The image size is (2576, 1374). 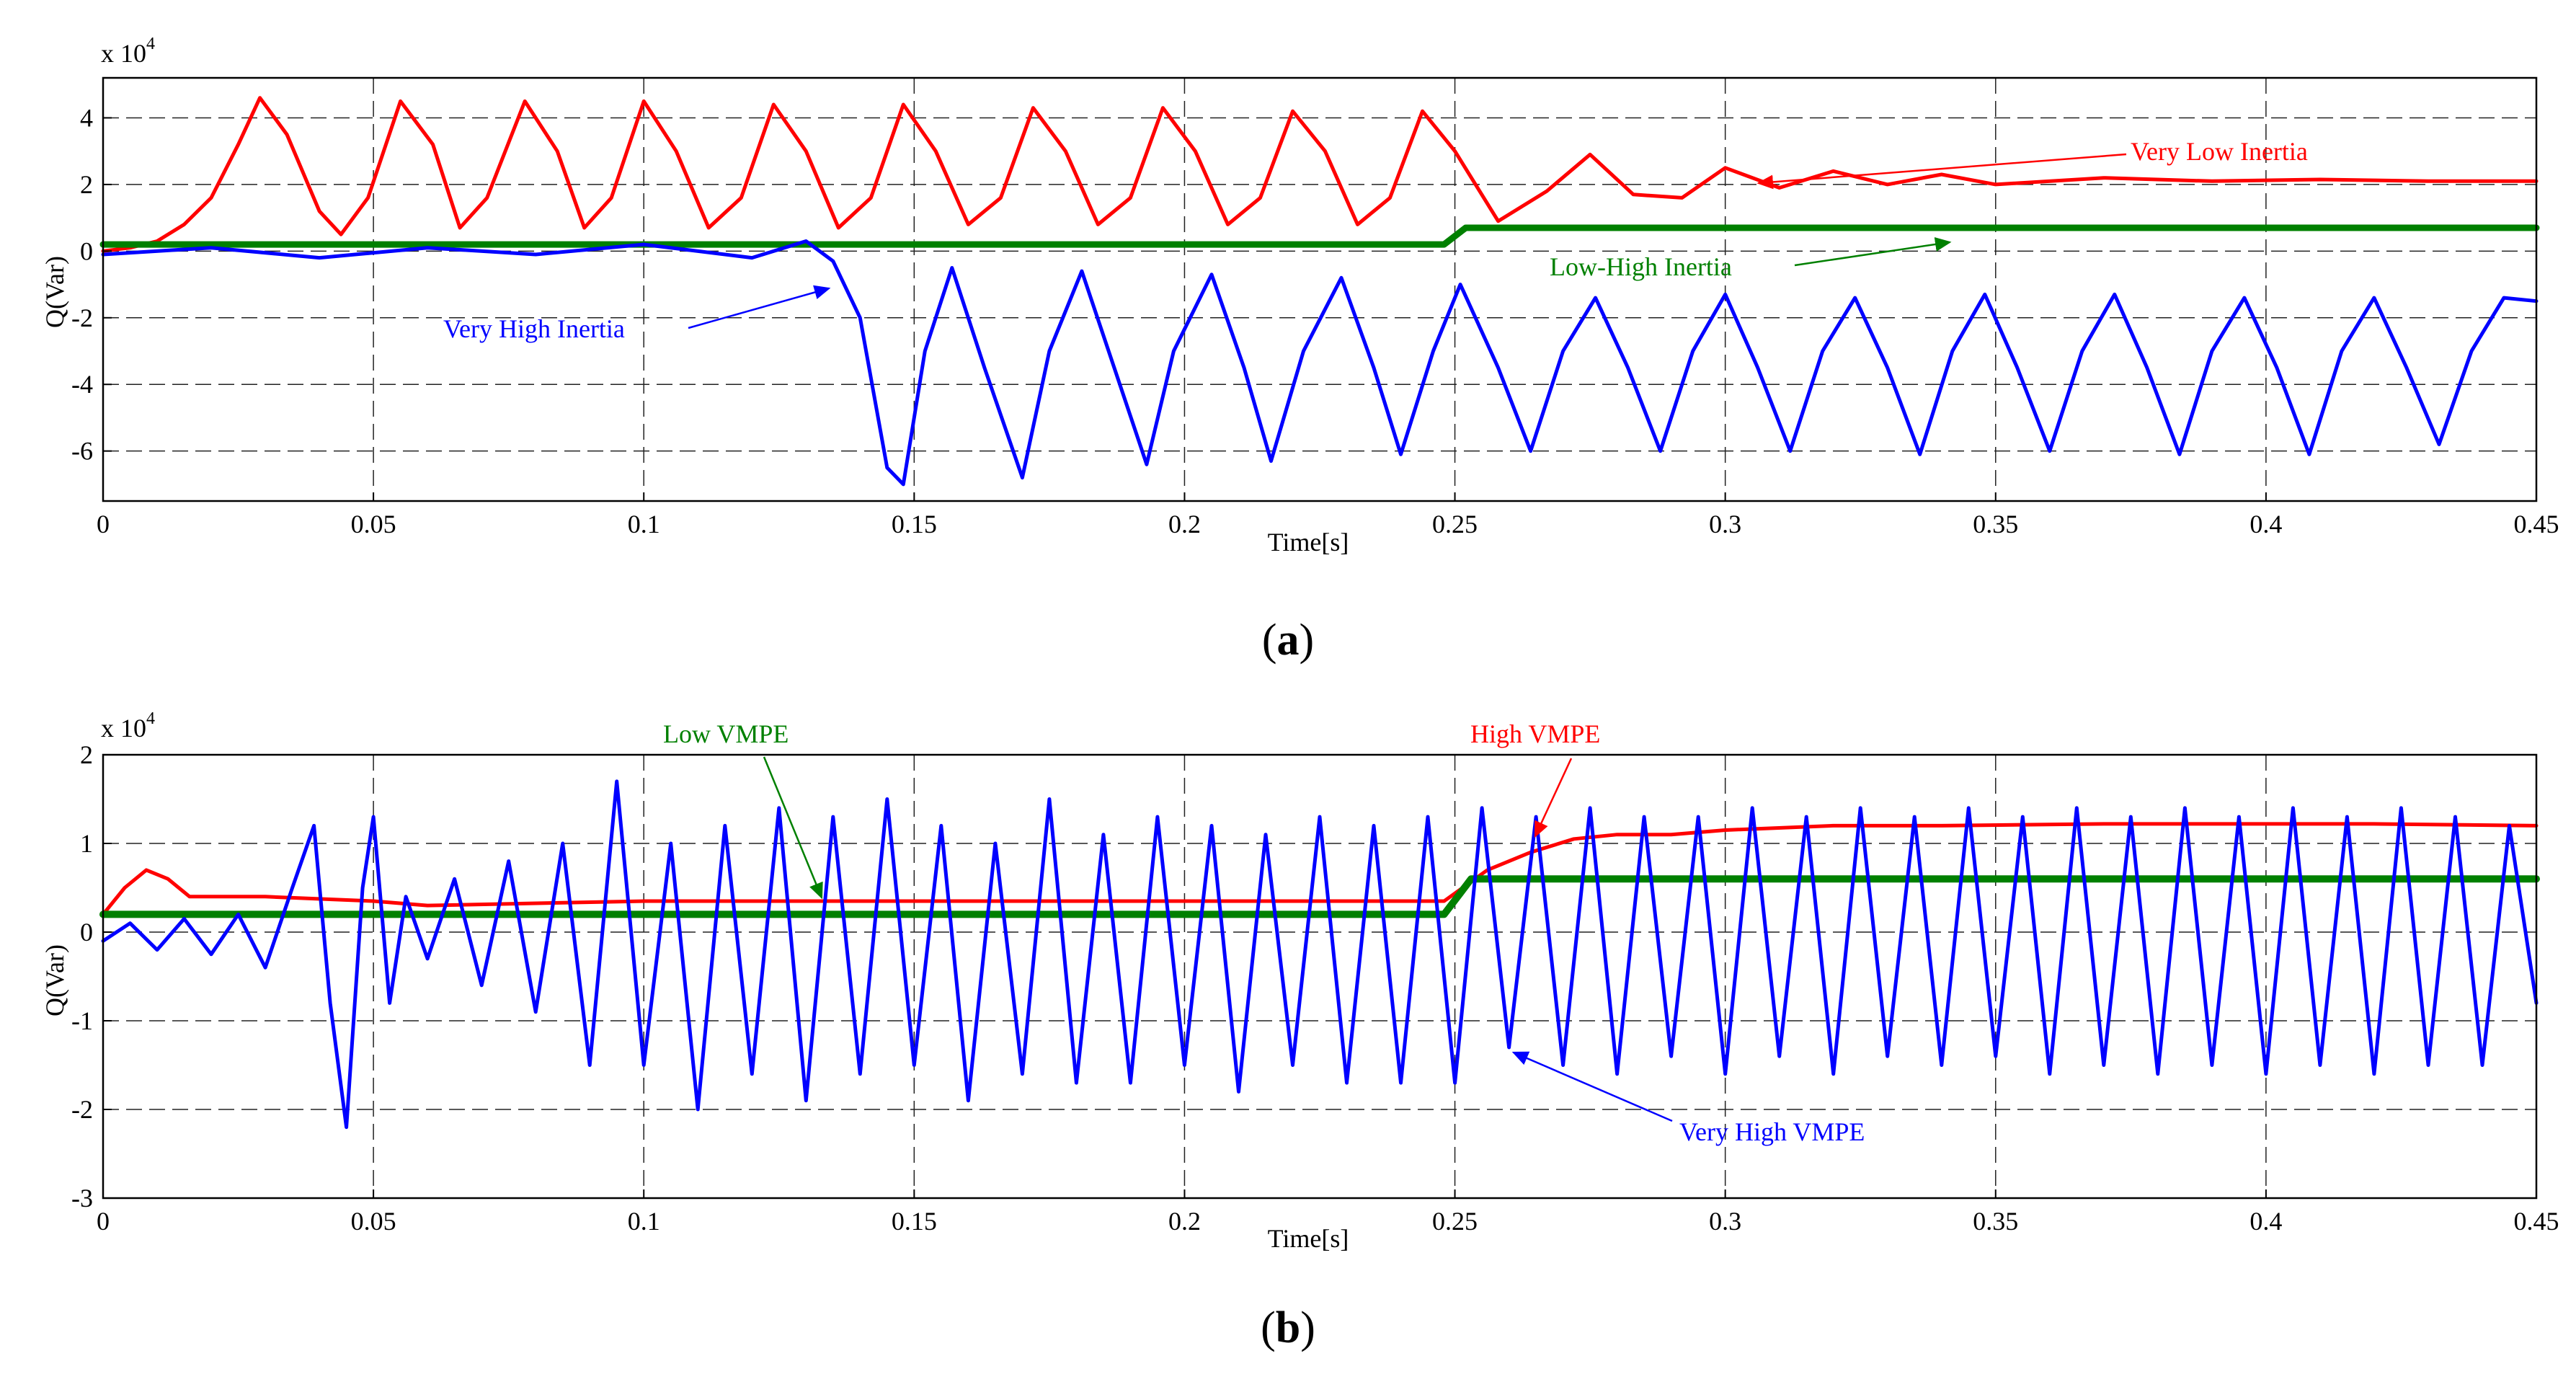 I want to click on x-axis-label-a: Time[s], so click(x=1308, y=542).